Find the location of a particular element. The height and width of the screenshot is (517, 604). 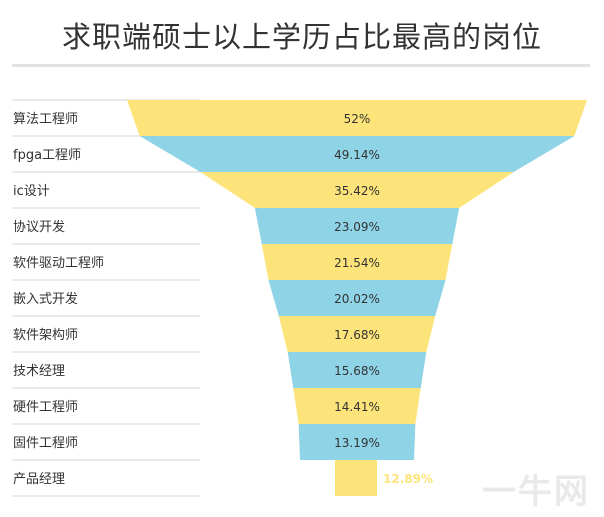

value-label: 20.02% is located at coordinates (357, 299).